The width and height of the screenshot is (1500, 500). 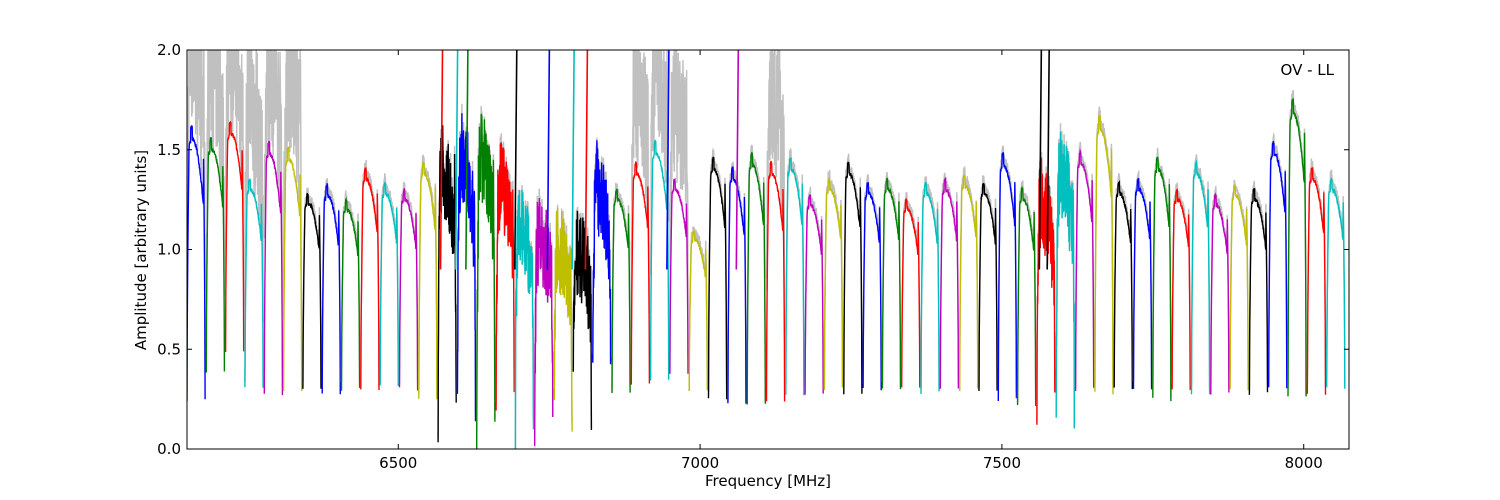 What do you see at coordinates (1304, 463) in the screenshot?
I see `x-tick-label: 8000` at bounding box center [1304, 463].